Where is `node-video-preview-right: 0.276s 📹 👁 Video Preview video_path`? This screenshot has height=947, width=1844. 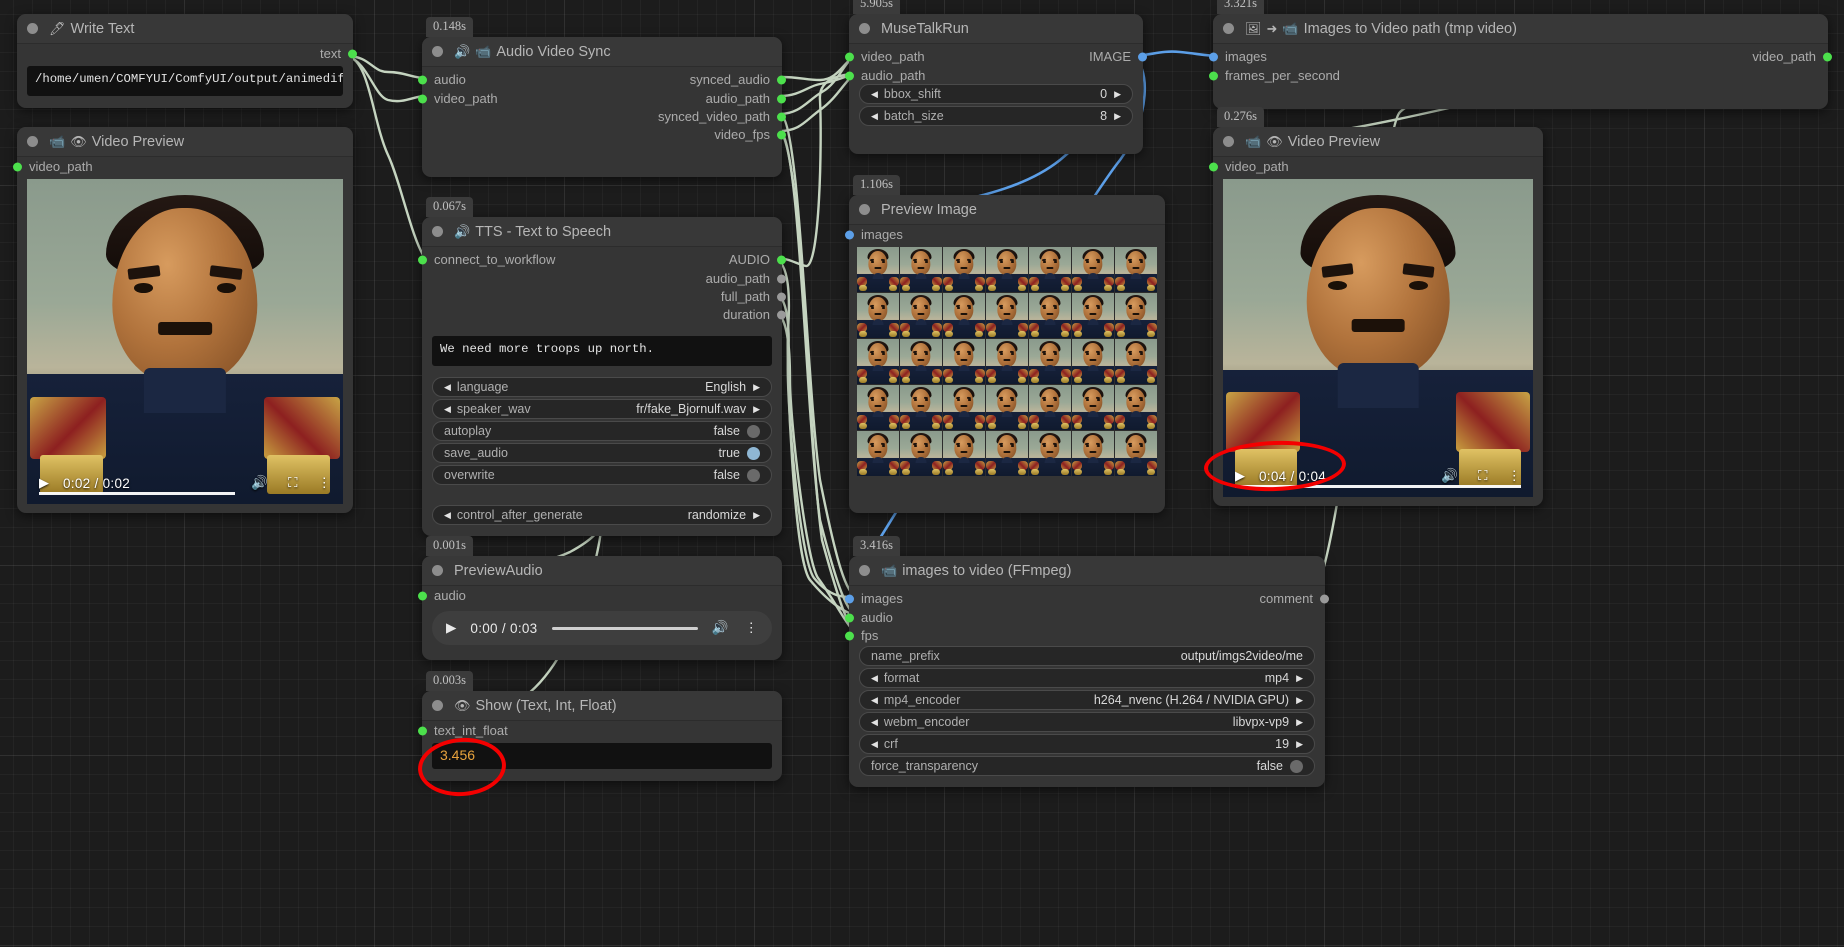
node-video-preview-right: 0.276s 📹 👁 Video Preview video_path is located at coordinates (1376, 306).